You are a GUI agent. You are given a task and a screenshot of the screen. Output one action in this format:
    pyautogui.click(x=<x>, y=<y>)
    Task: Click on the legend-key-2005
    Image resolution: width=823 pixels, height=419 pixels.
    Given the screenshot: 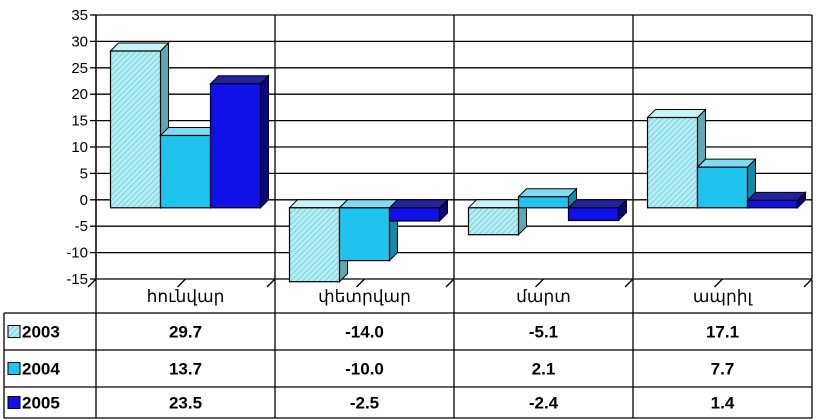 What is the action you would take?
    pyautogui.click(x=14, y=402)
    